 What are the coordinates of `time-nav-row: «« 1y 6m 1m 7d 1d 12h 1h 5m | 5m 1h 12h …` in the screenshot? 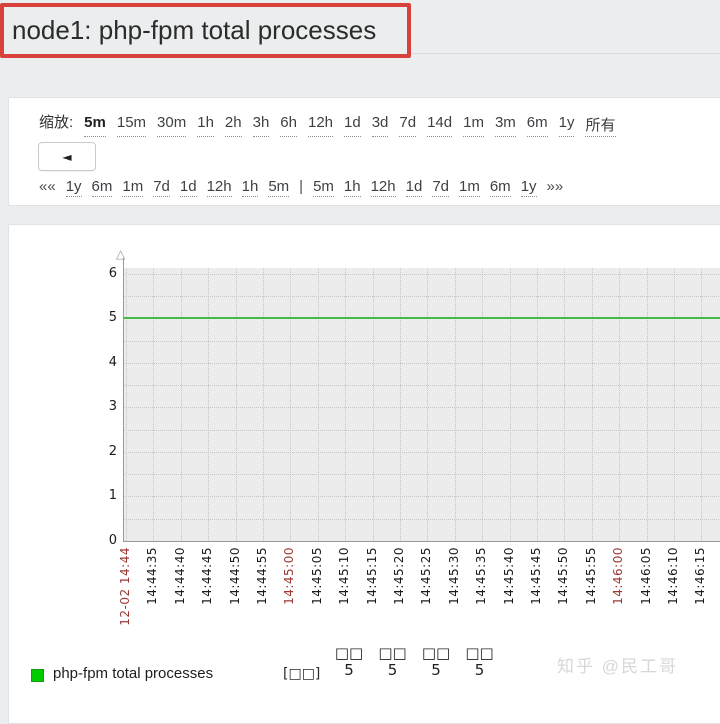 It's located at (301, 187).